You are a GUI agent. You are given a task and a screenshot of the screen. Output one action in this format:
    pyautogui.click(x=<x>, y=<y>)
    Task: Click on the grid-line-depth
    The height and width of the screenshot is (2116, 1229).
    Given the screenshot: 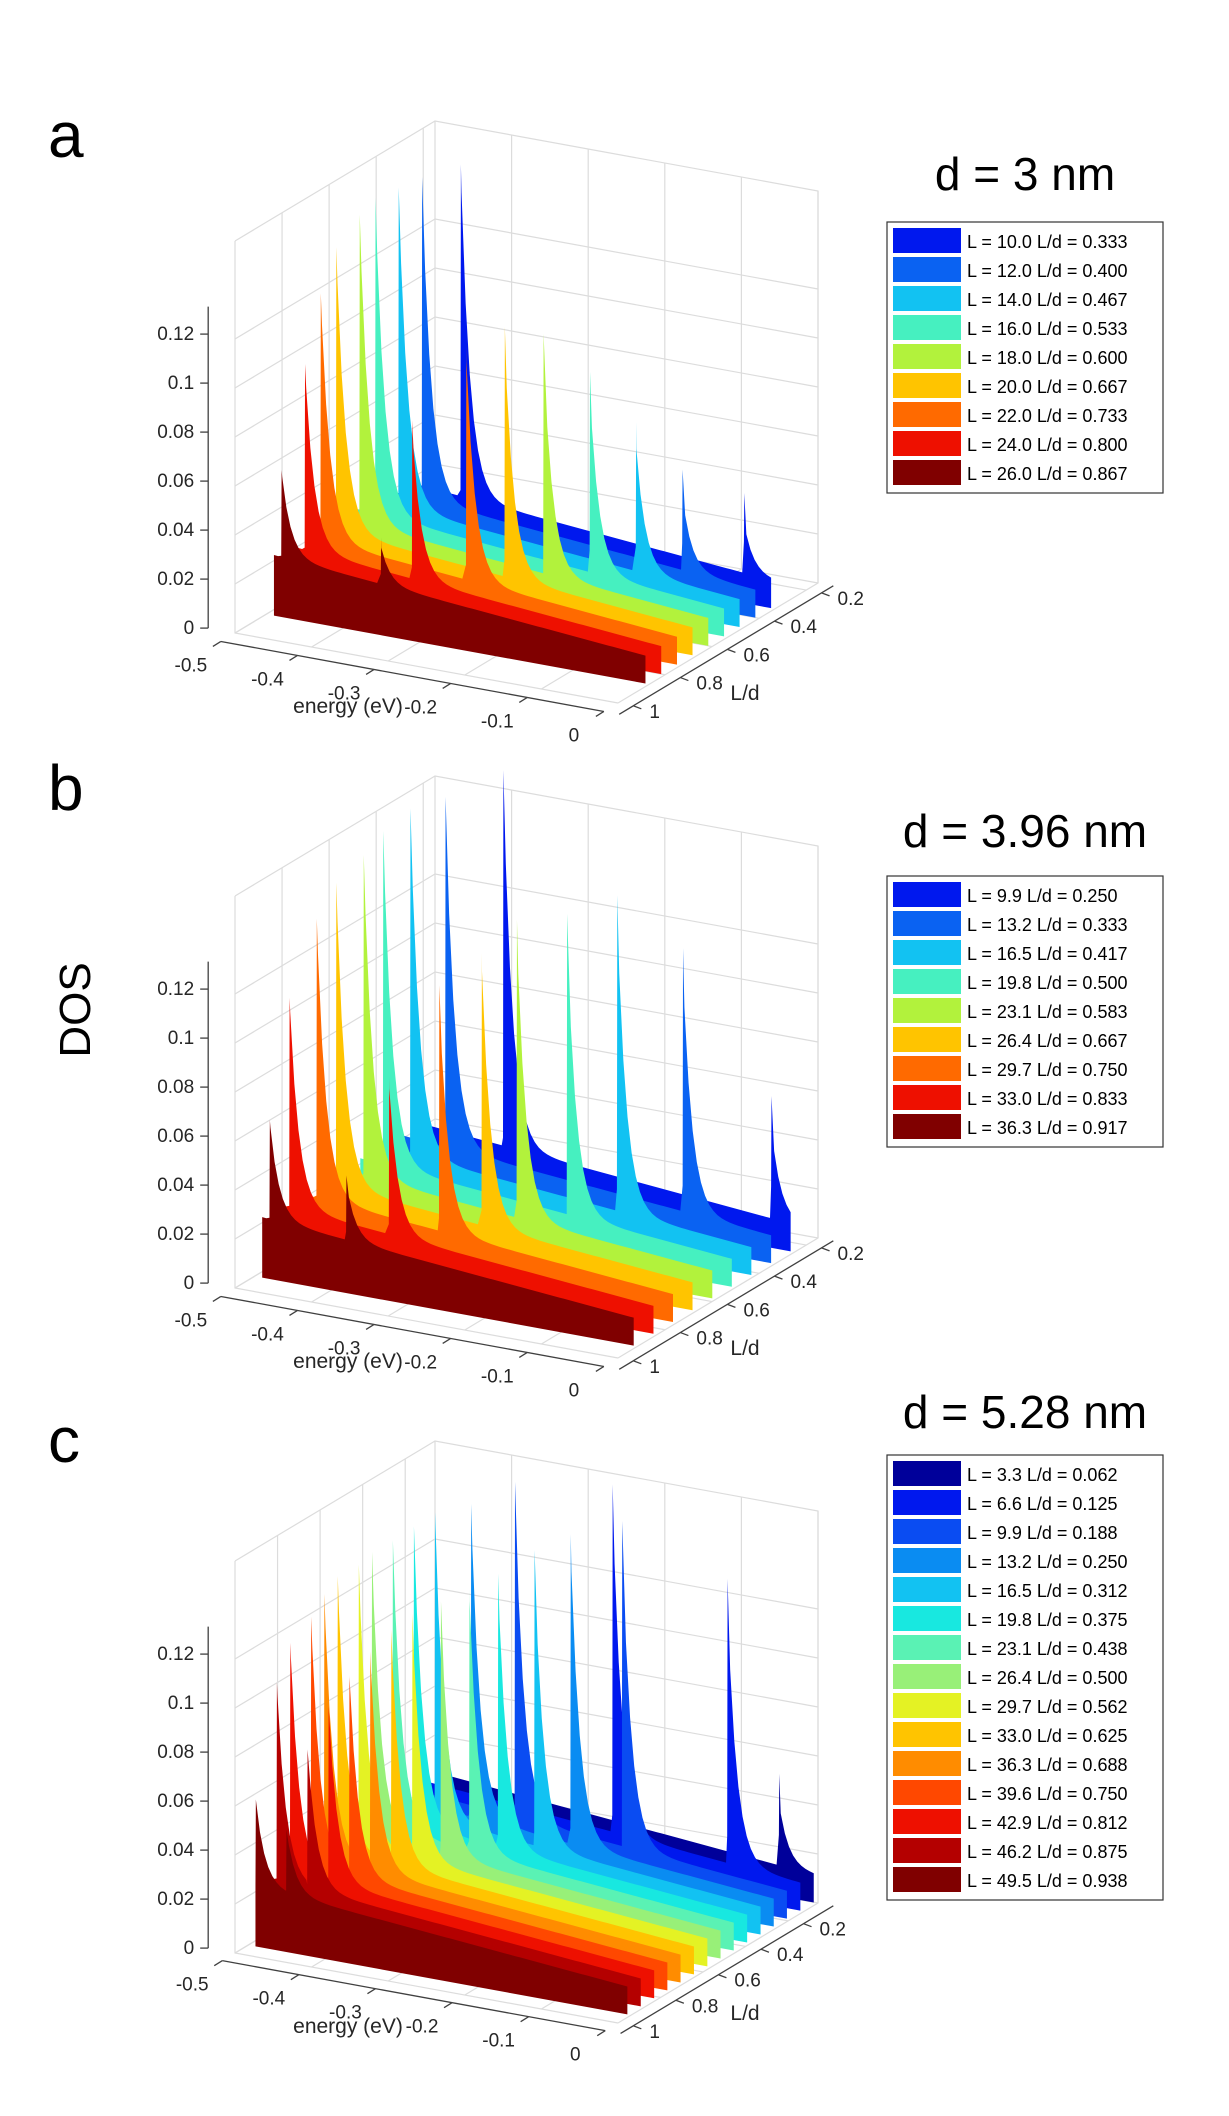 What is the action you would take?
    pyautogui.click(x=426, y=1127)
    